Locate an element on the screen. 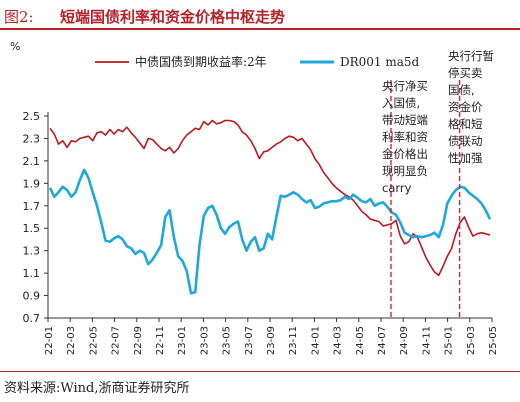  y-tick-label: 1.9 is located at coordinates (32, 183).